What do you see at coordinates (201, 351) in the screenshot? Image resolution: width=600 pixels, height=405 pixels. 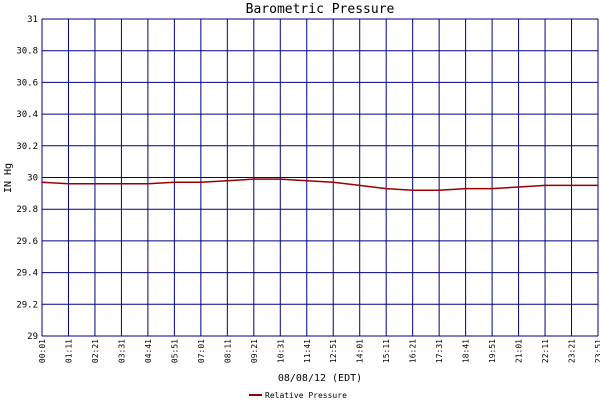 I see `x-tick-label: 07:01` at bounding box center [201, 351].